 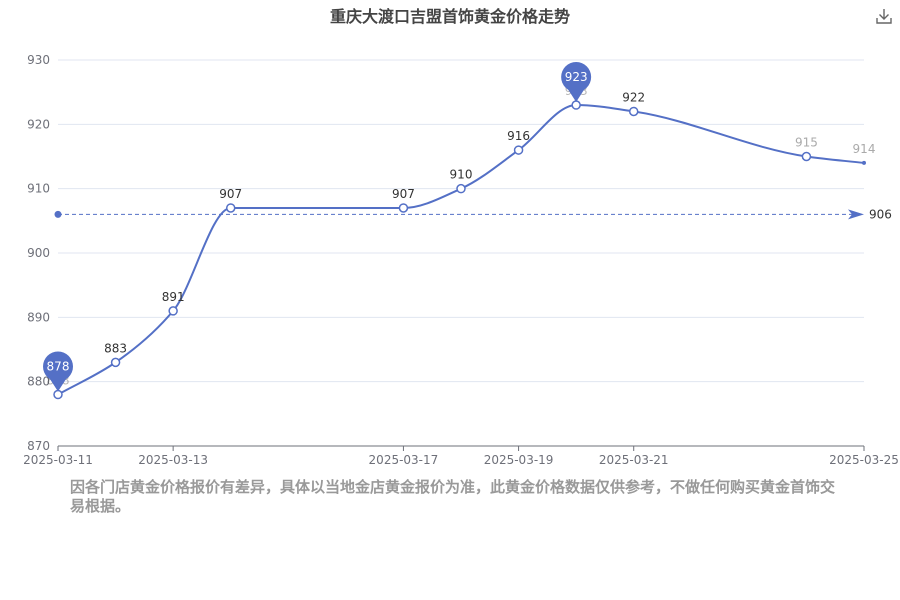 I want to click on y-tick-label: 900, so click(x=38, y=253).